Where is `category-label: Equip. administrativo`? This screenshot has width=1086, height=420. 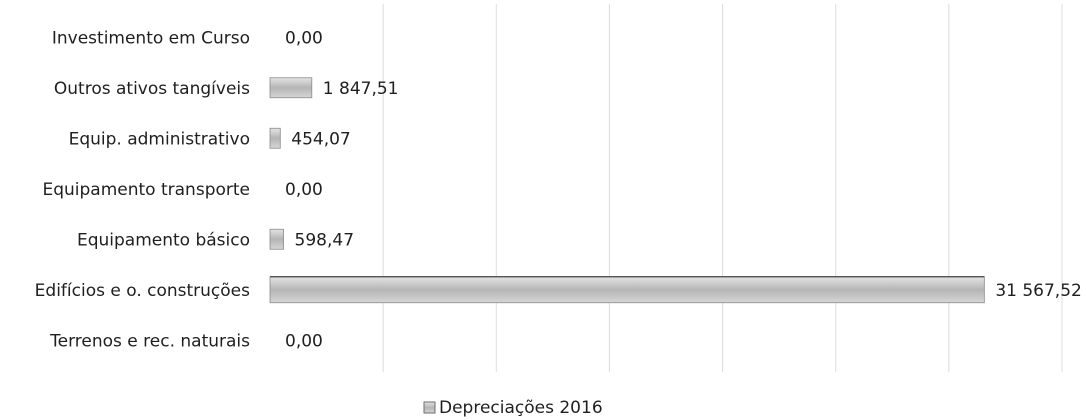 category-label: Equip. administrativo is located at coordinates (159, 139).